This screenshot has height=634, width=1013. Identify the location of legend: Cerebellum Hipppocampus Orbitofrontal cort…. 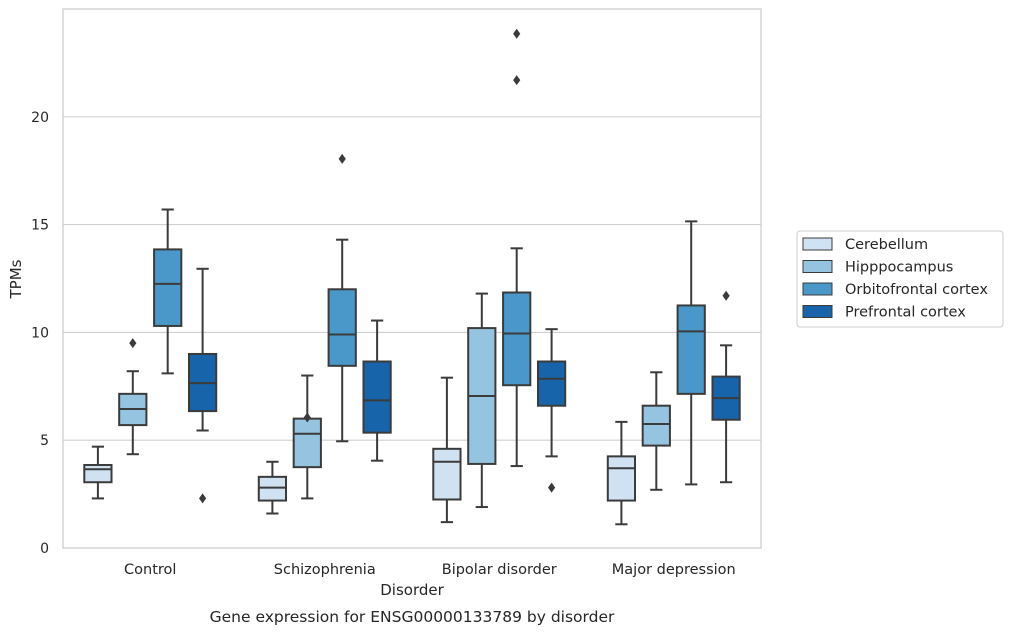
(900, 279).